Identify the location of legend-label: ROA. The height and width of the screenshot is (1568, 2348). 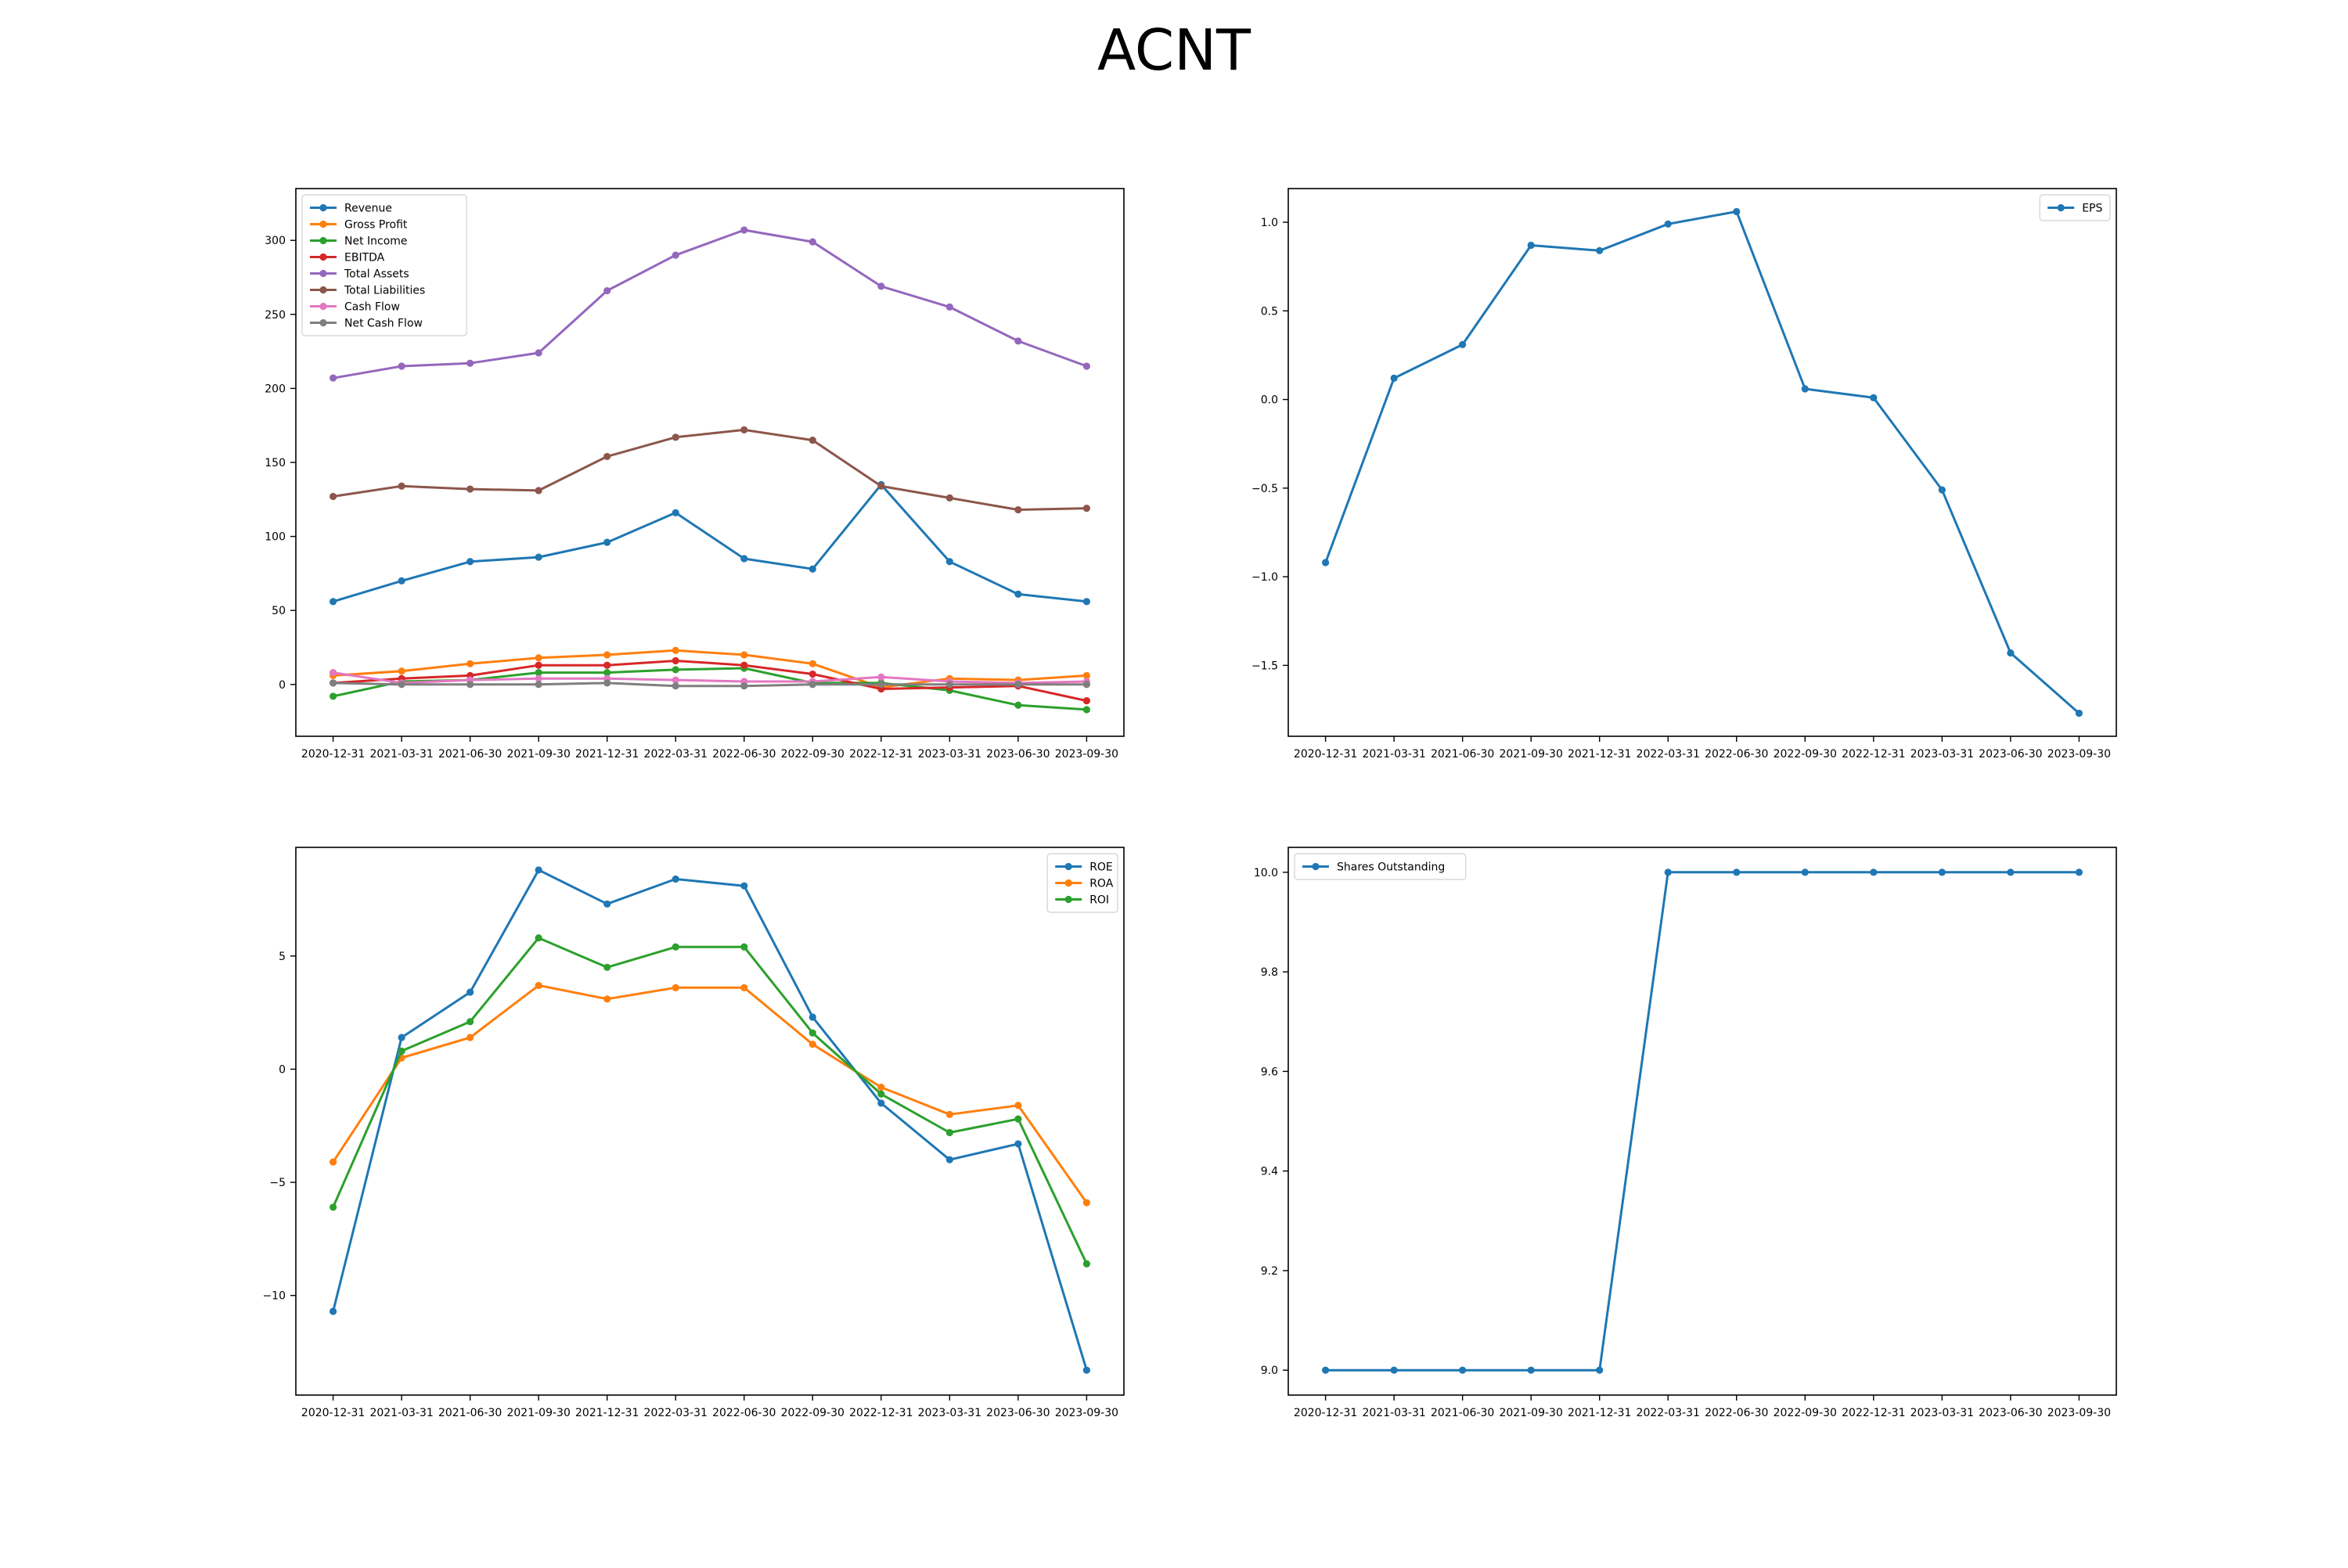
(1101, 884).